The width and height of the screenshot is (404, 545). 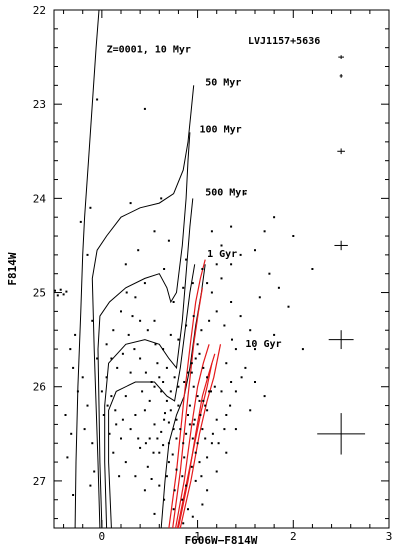 What do you see at coordinates (39, 104) in the screenshot?
I see `y-tick-label: 23` at bounding box center [39, 104].